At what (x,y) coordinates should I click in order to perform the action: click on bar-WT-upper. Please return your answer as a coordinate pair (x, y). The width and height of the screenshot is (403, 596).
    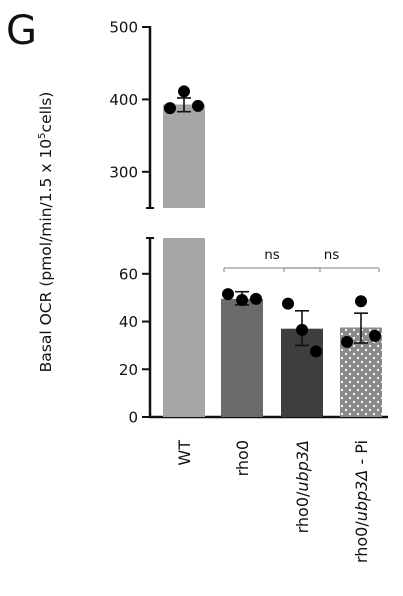
    Looking at the image, I should click on (184, 156).